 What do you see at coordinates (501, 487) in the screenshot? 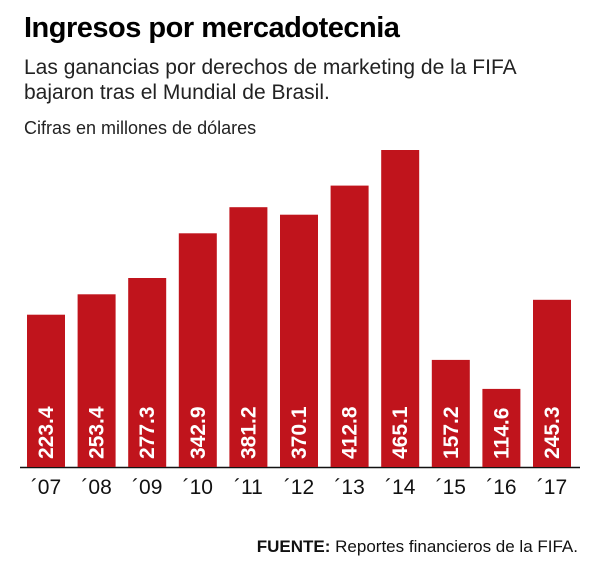
I see `x-tick-label: ´16` at bounding box center [501, 487].